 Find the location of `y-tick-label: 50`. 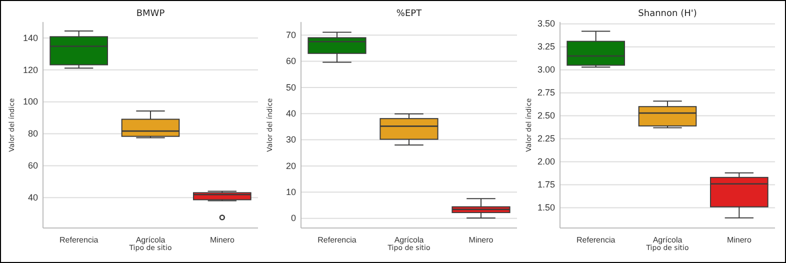

y-tick-label: 50 is located at coordinates (291, 87).